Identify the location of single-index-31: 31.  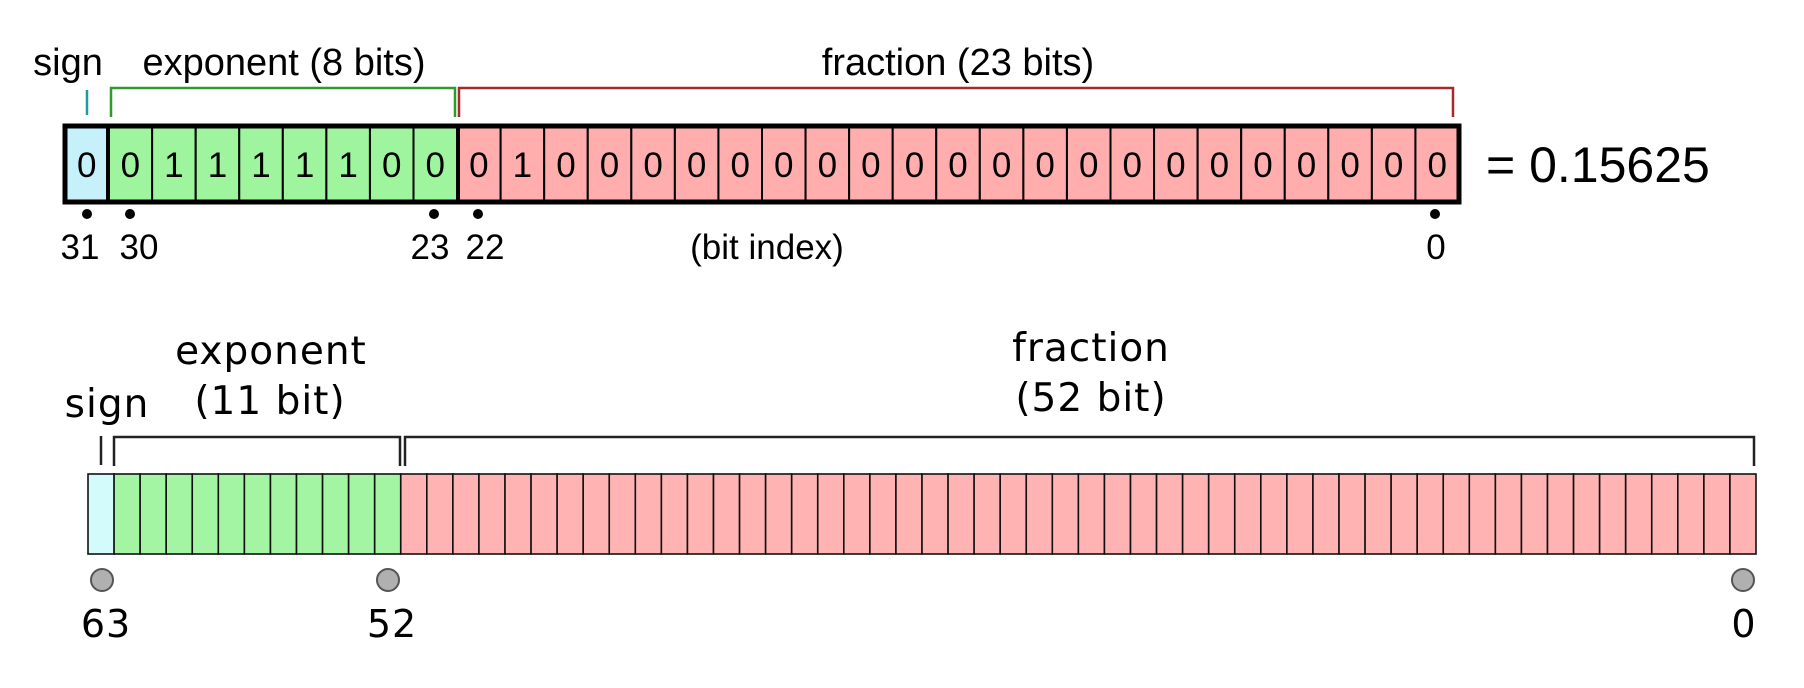
(80, 247).